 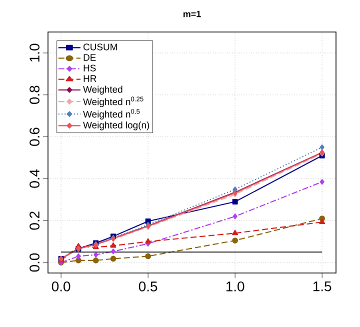 I want to click on y-tick-label: 0.4, so click(x=35, y=178).